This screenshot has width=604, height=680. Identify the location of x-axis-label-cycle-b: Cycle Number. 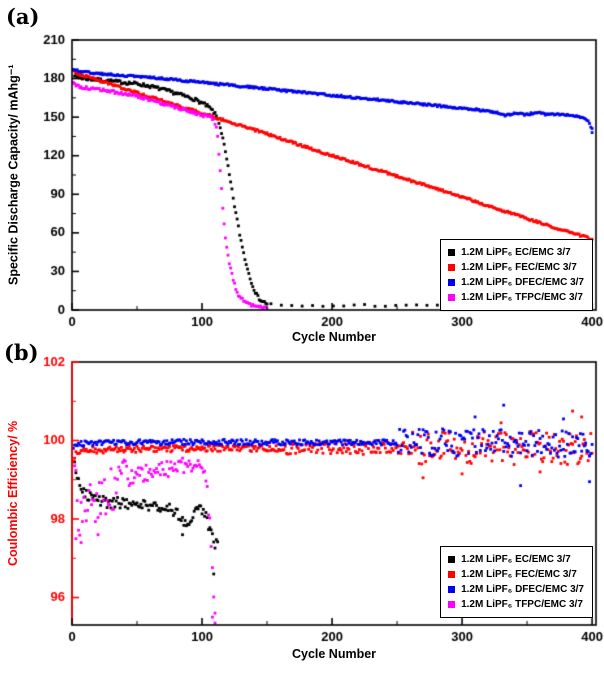
(334, 654).